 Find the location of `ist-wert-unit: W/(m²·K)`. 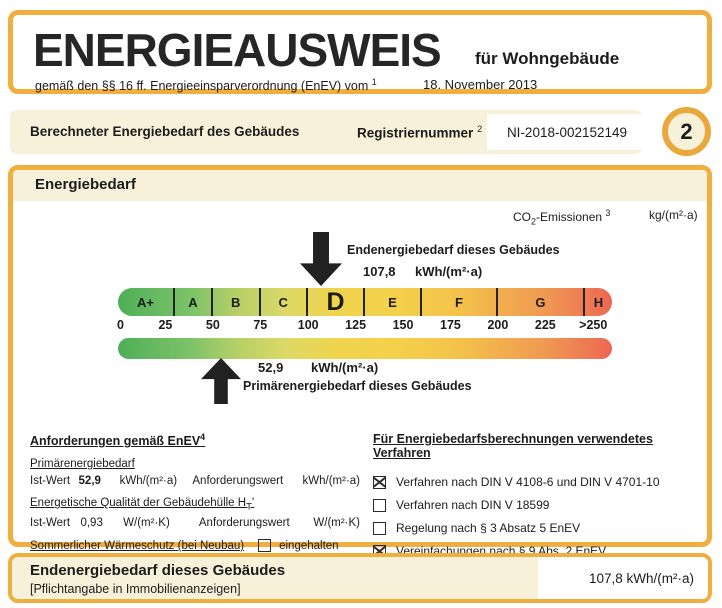

ist-wert-unit: W/(m²·K) is located at coordinates (146, 523).